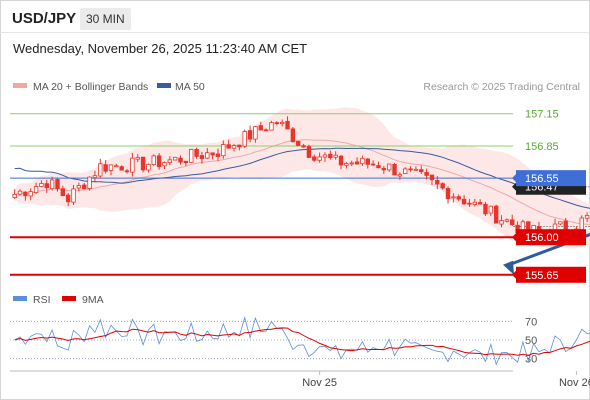 This screenshot has width=590, height=400. I want to click on resistance-label-1: 157.15, so click(542, 115).